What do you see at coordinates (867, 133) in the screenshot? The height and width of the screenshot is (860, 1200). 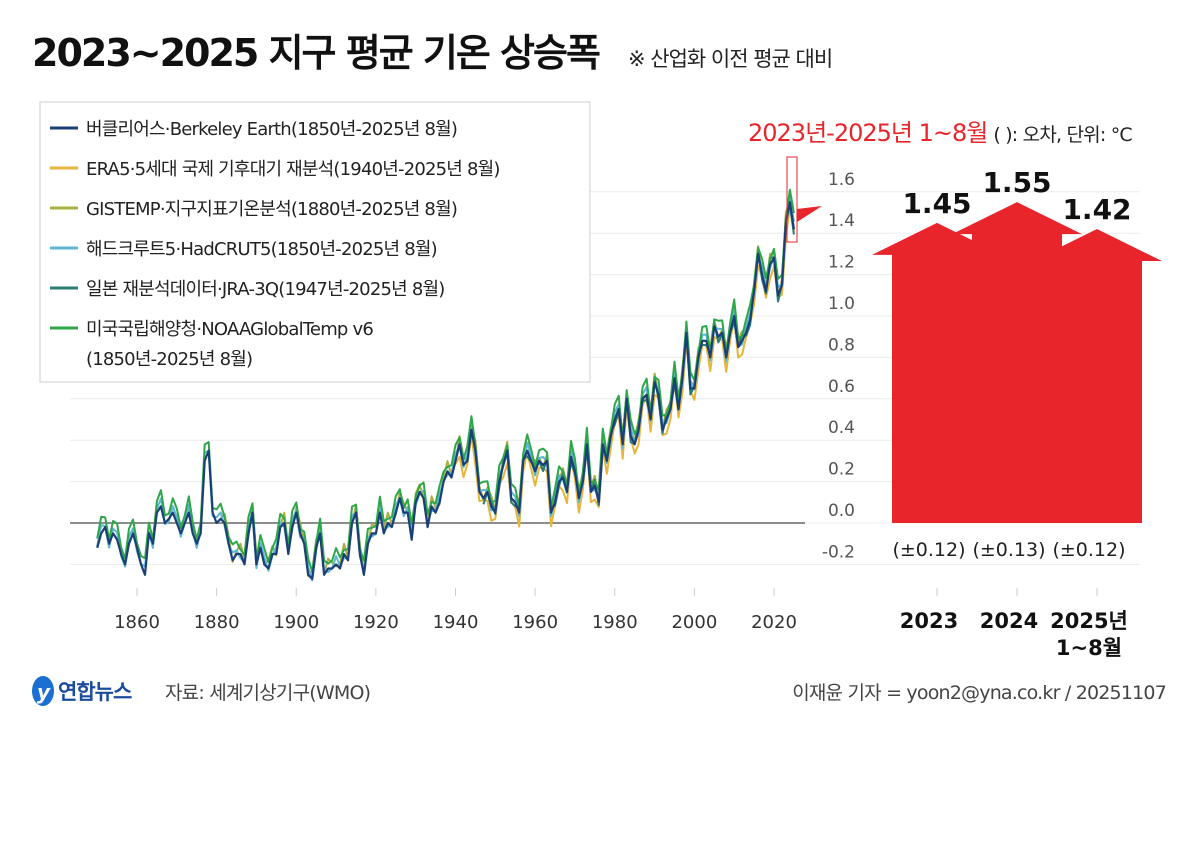 I see `period-label: 2023년-2025년 1~8월` at bounding box center [867, 133].